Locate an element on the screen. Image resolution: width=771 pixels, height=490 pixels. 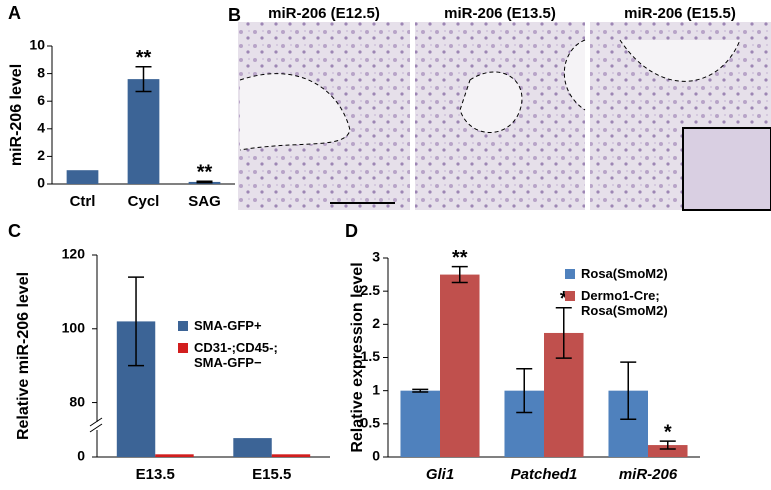
micrograph-title: miR-206 (E15.5) is located at coordinates (680, 13).